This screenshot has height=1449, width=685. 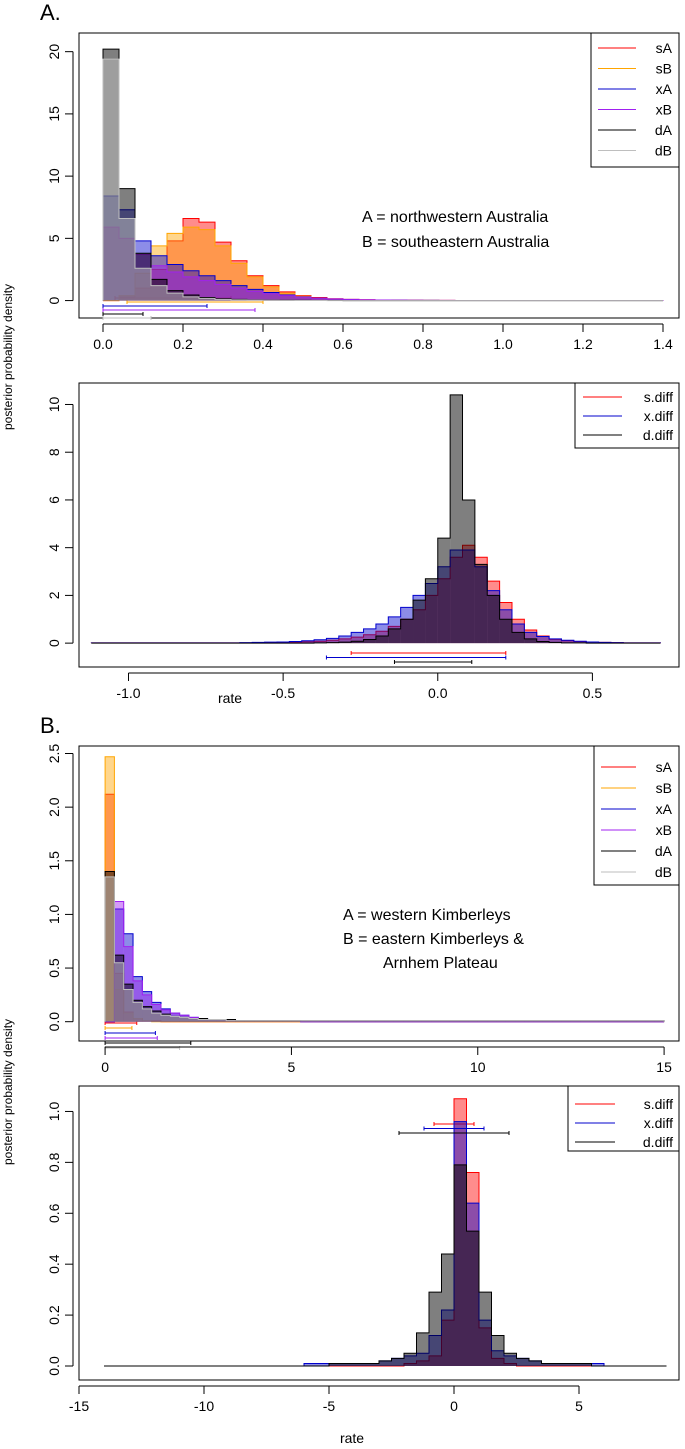 I want to click on chart-a1-x-tick-label: 0.2, so click(x=183, y=344).